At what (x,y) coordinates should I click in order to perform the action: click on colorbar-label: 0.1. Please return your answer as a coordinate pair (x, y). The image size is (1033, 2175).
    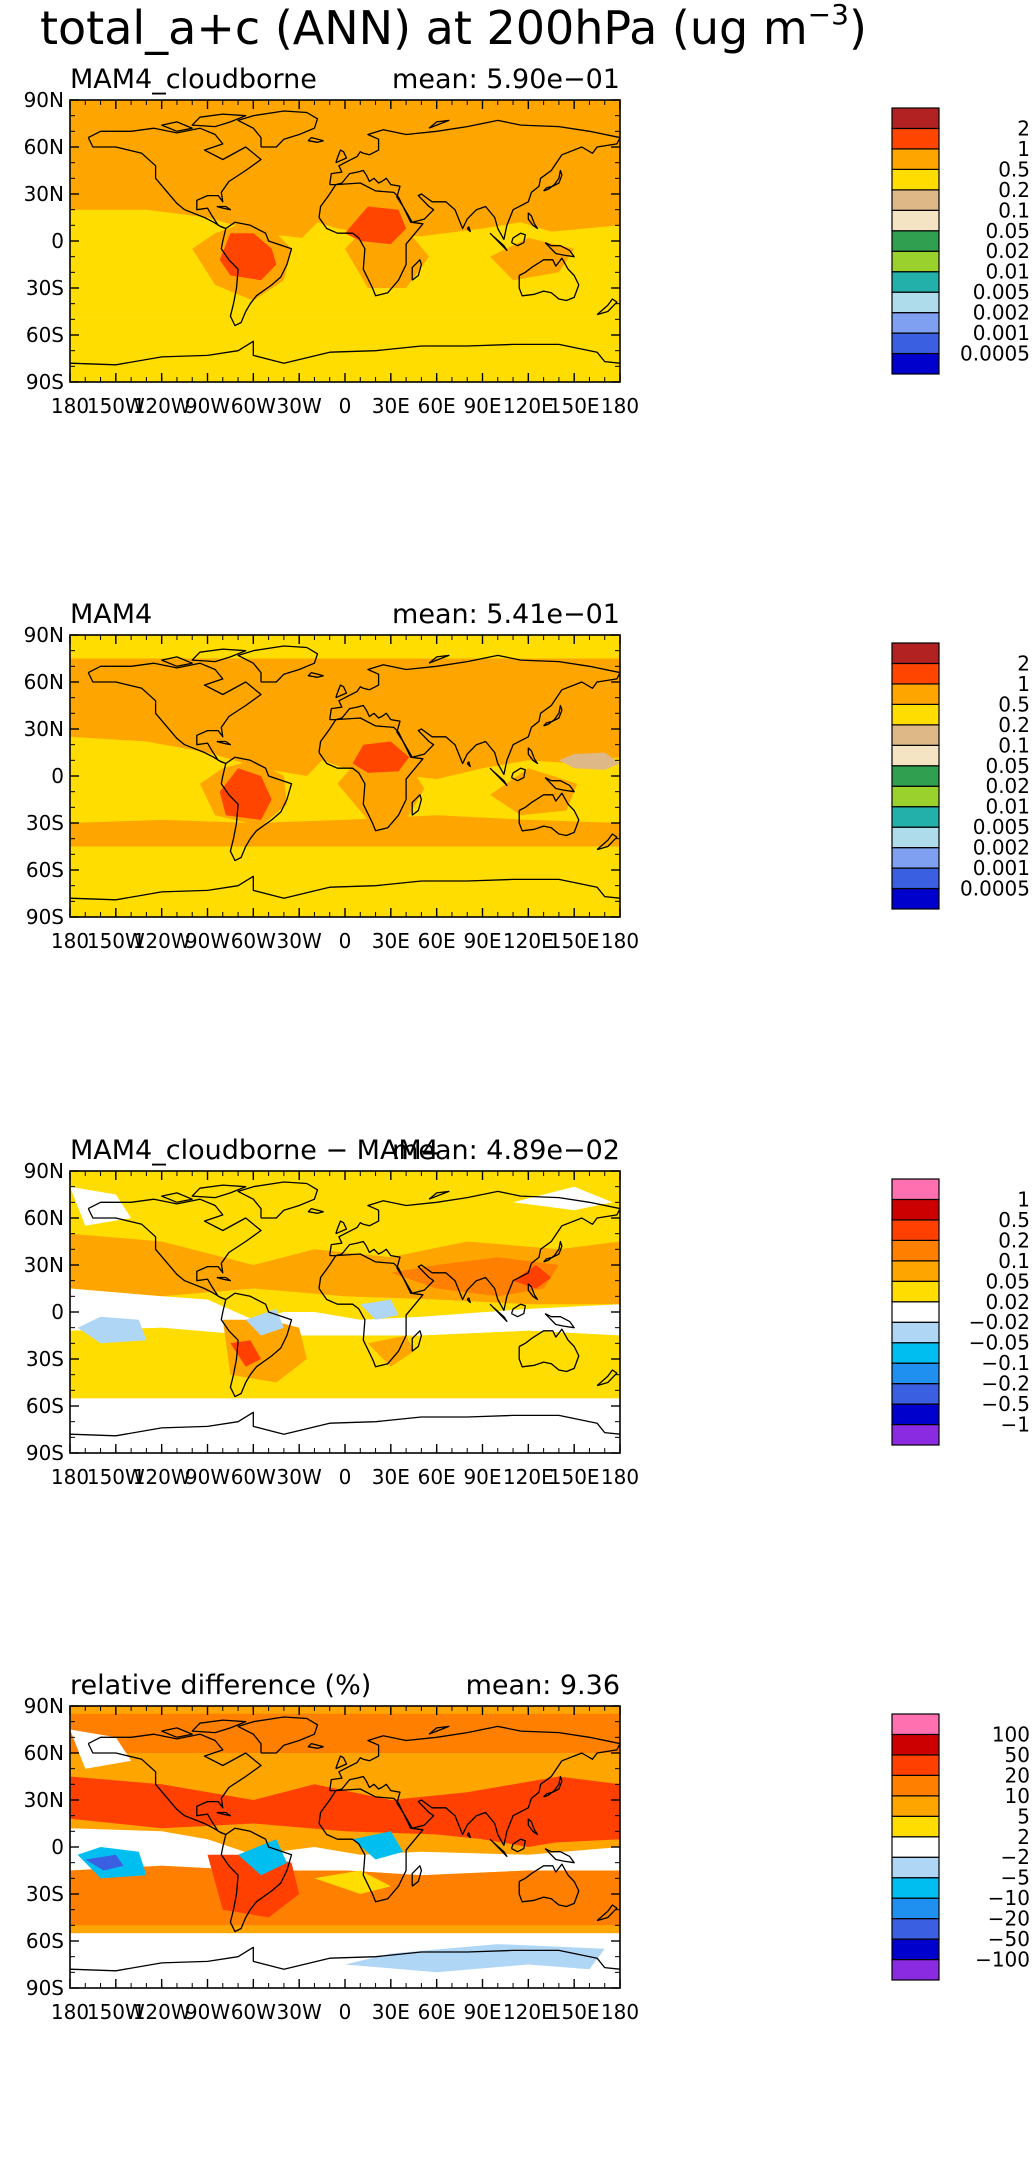
    Looking at the image, I should click on (1014, 210).